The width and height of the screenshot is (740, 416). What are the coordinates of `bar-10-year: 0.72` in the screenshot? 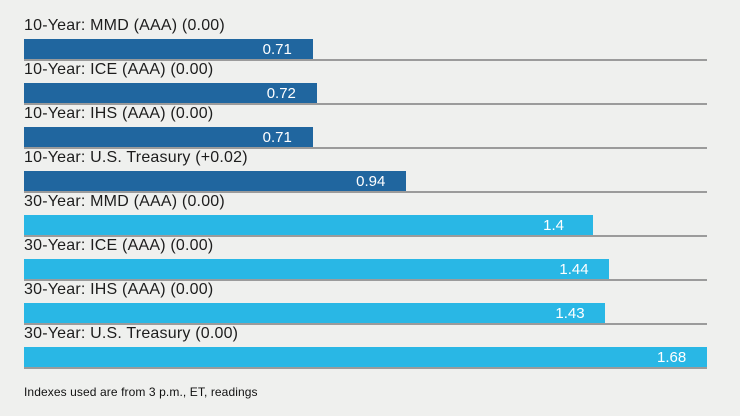 It's located at (170, 93).